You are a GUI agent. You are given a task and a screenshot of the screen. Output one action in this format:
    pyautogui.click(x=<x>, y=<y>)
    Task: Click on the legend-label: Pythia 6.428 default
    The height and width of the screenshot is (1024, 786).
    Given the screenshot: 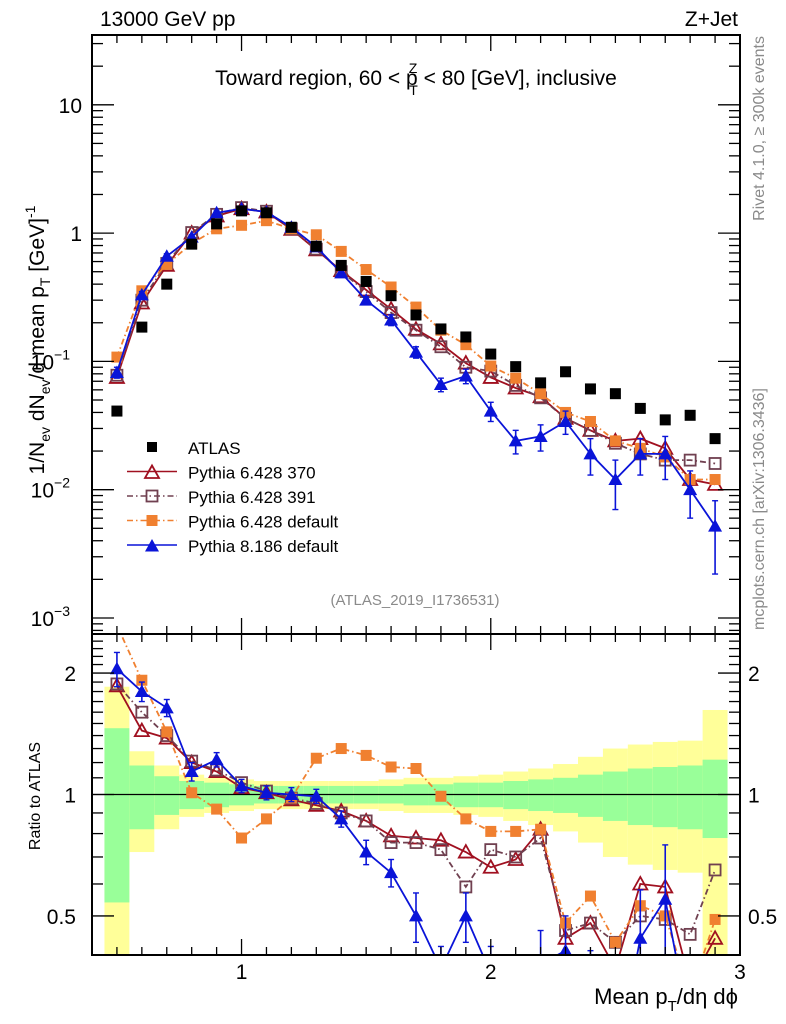 What is the action you would take?
    pyautogui.click(x=263, y=522)
    